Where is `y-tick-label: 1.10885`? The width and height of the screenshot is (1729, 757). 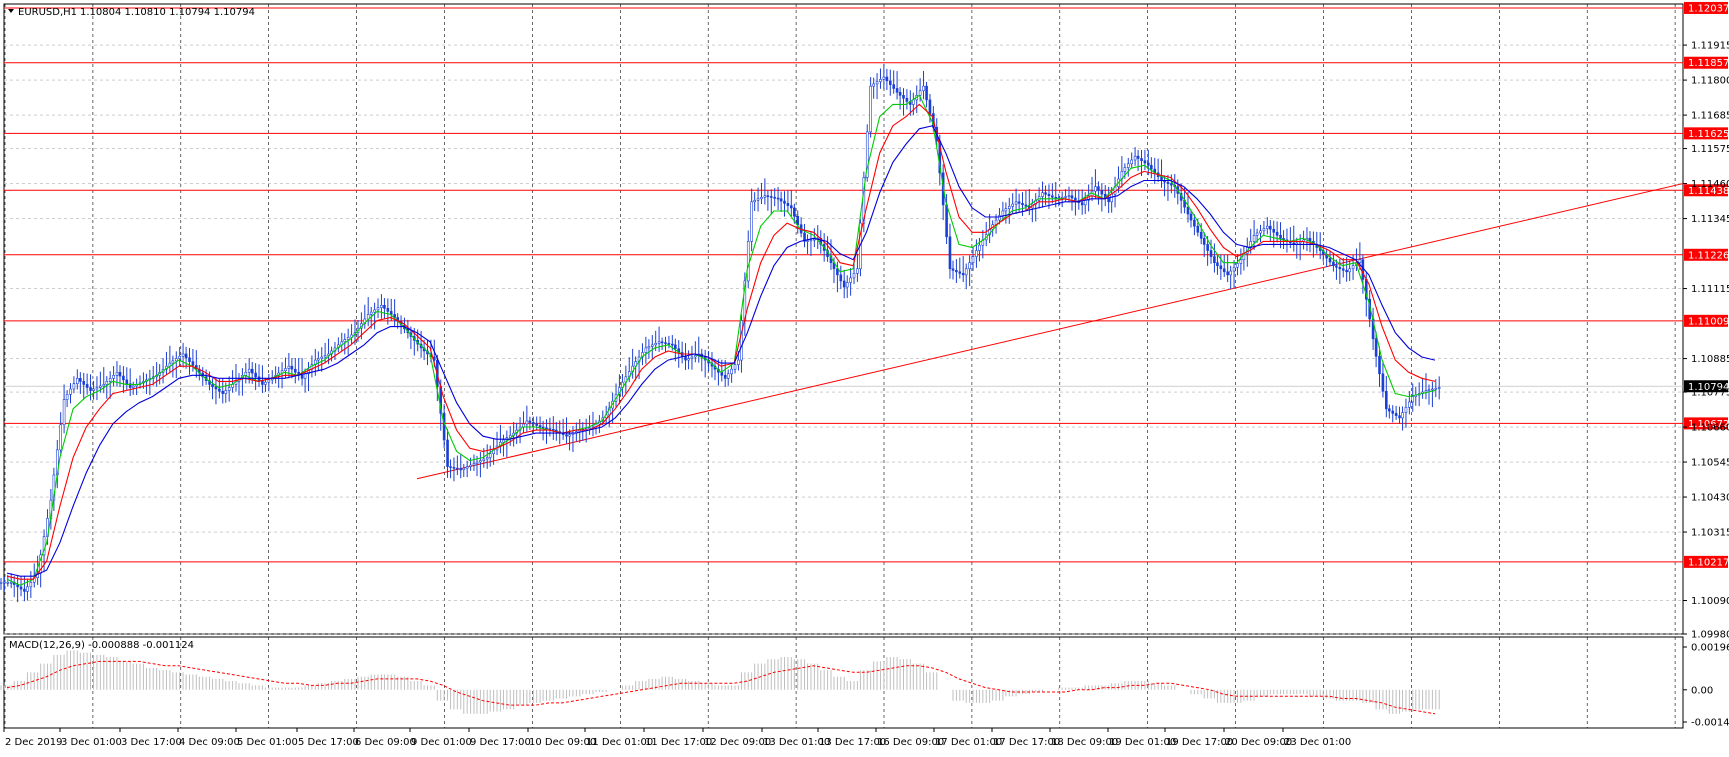
y-tick-label: 1.10885 is located at coordinates (1710, 359).